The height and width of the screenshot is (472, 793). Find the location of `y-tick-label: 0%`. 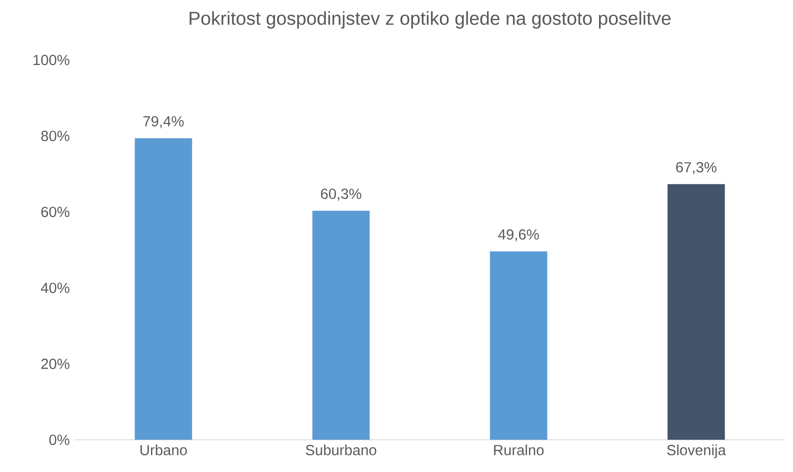

y-tick-label: 0% is located at coordinates (59, 440).